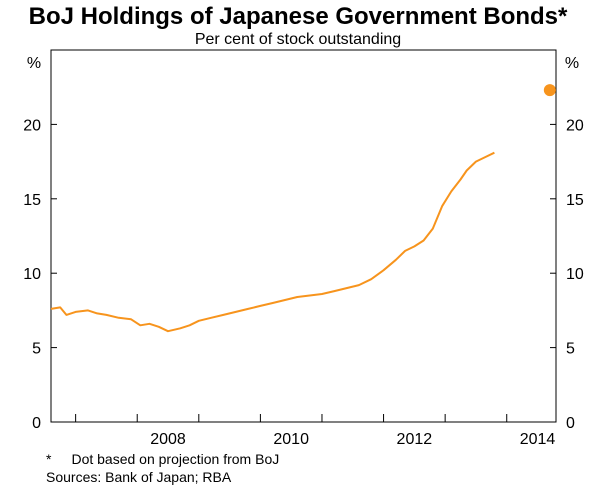  I want to click on footnote-text: Dot based on projection from BoJ, so click(175, 459).